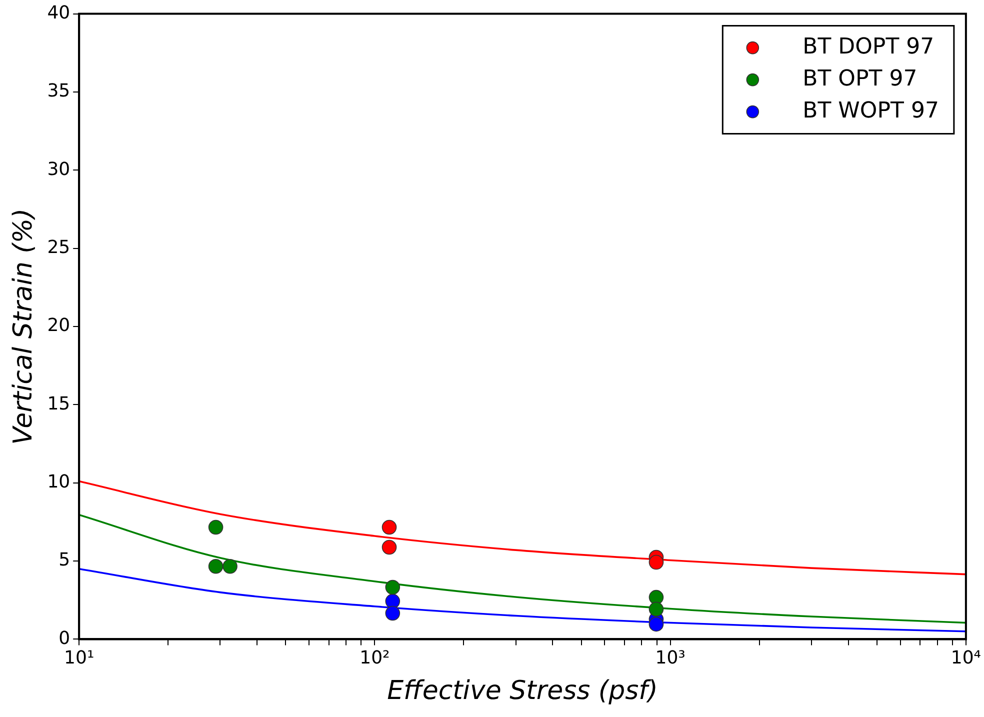  I want to click on y-tick-label: 5, so click(64, 560).